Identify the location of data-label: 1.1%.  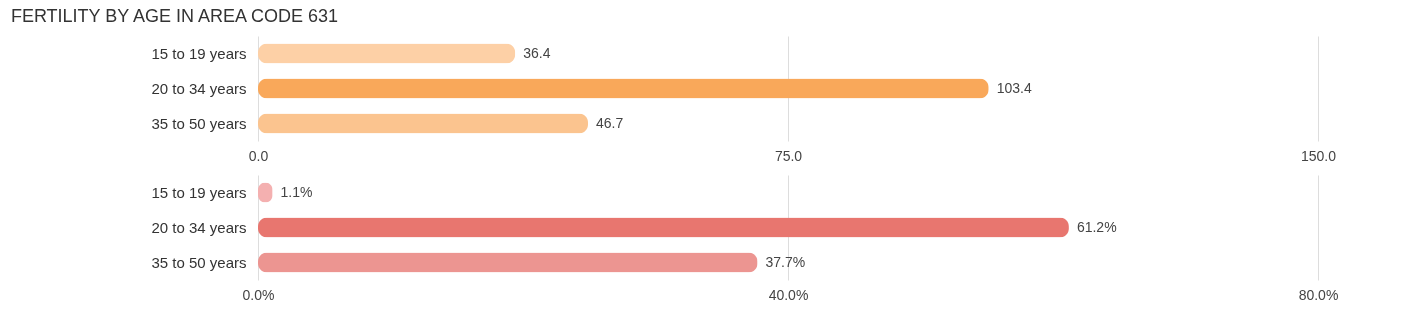
(296, 191).